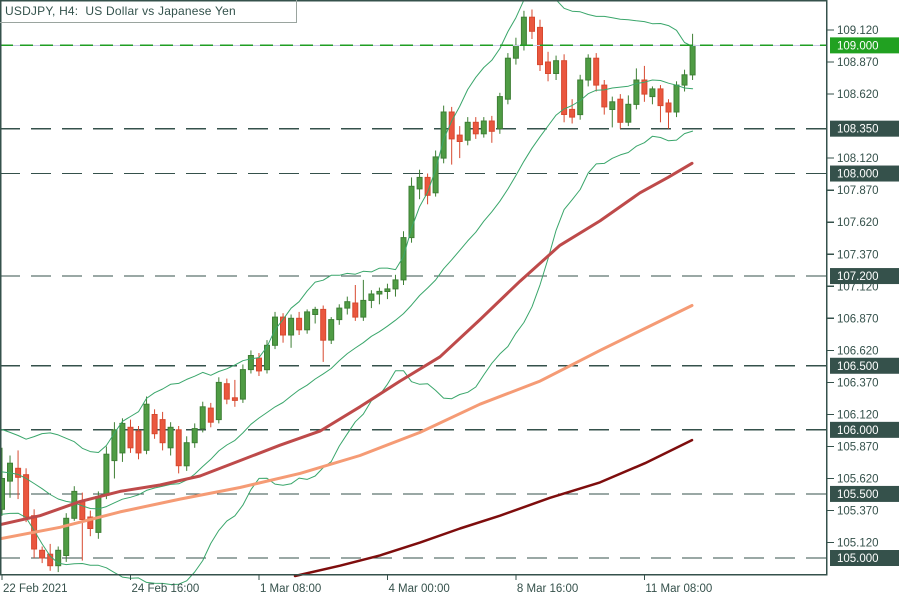 Image resolution: width=900 pixels, height=600 pixels. Describe the element at coordinates (858, 223) in the screenshot. I see `price-axis-label: 107.620` at that location.